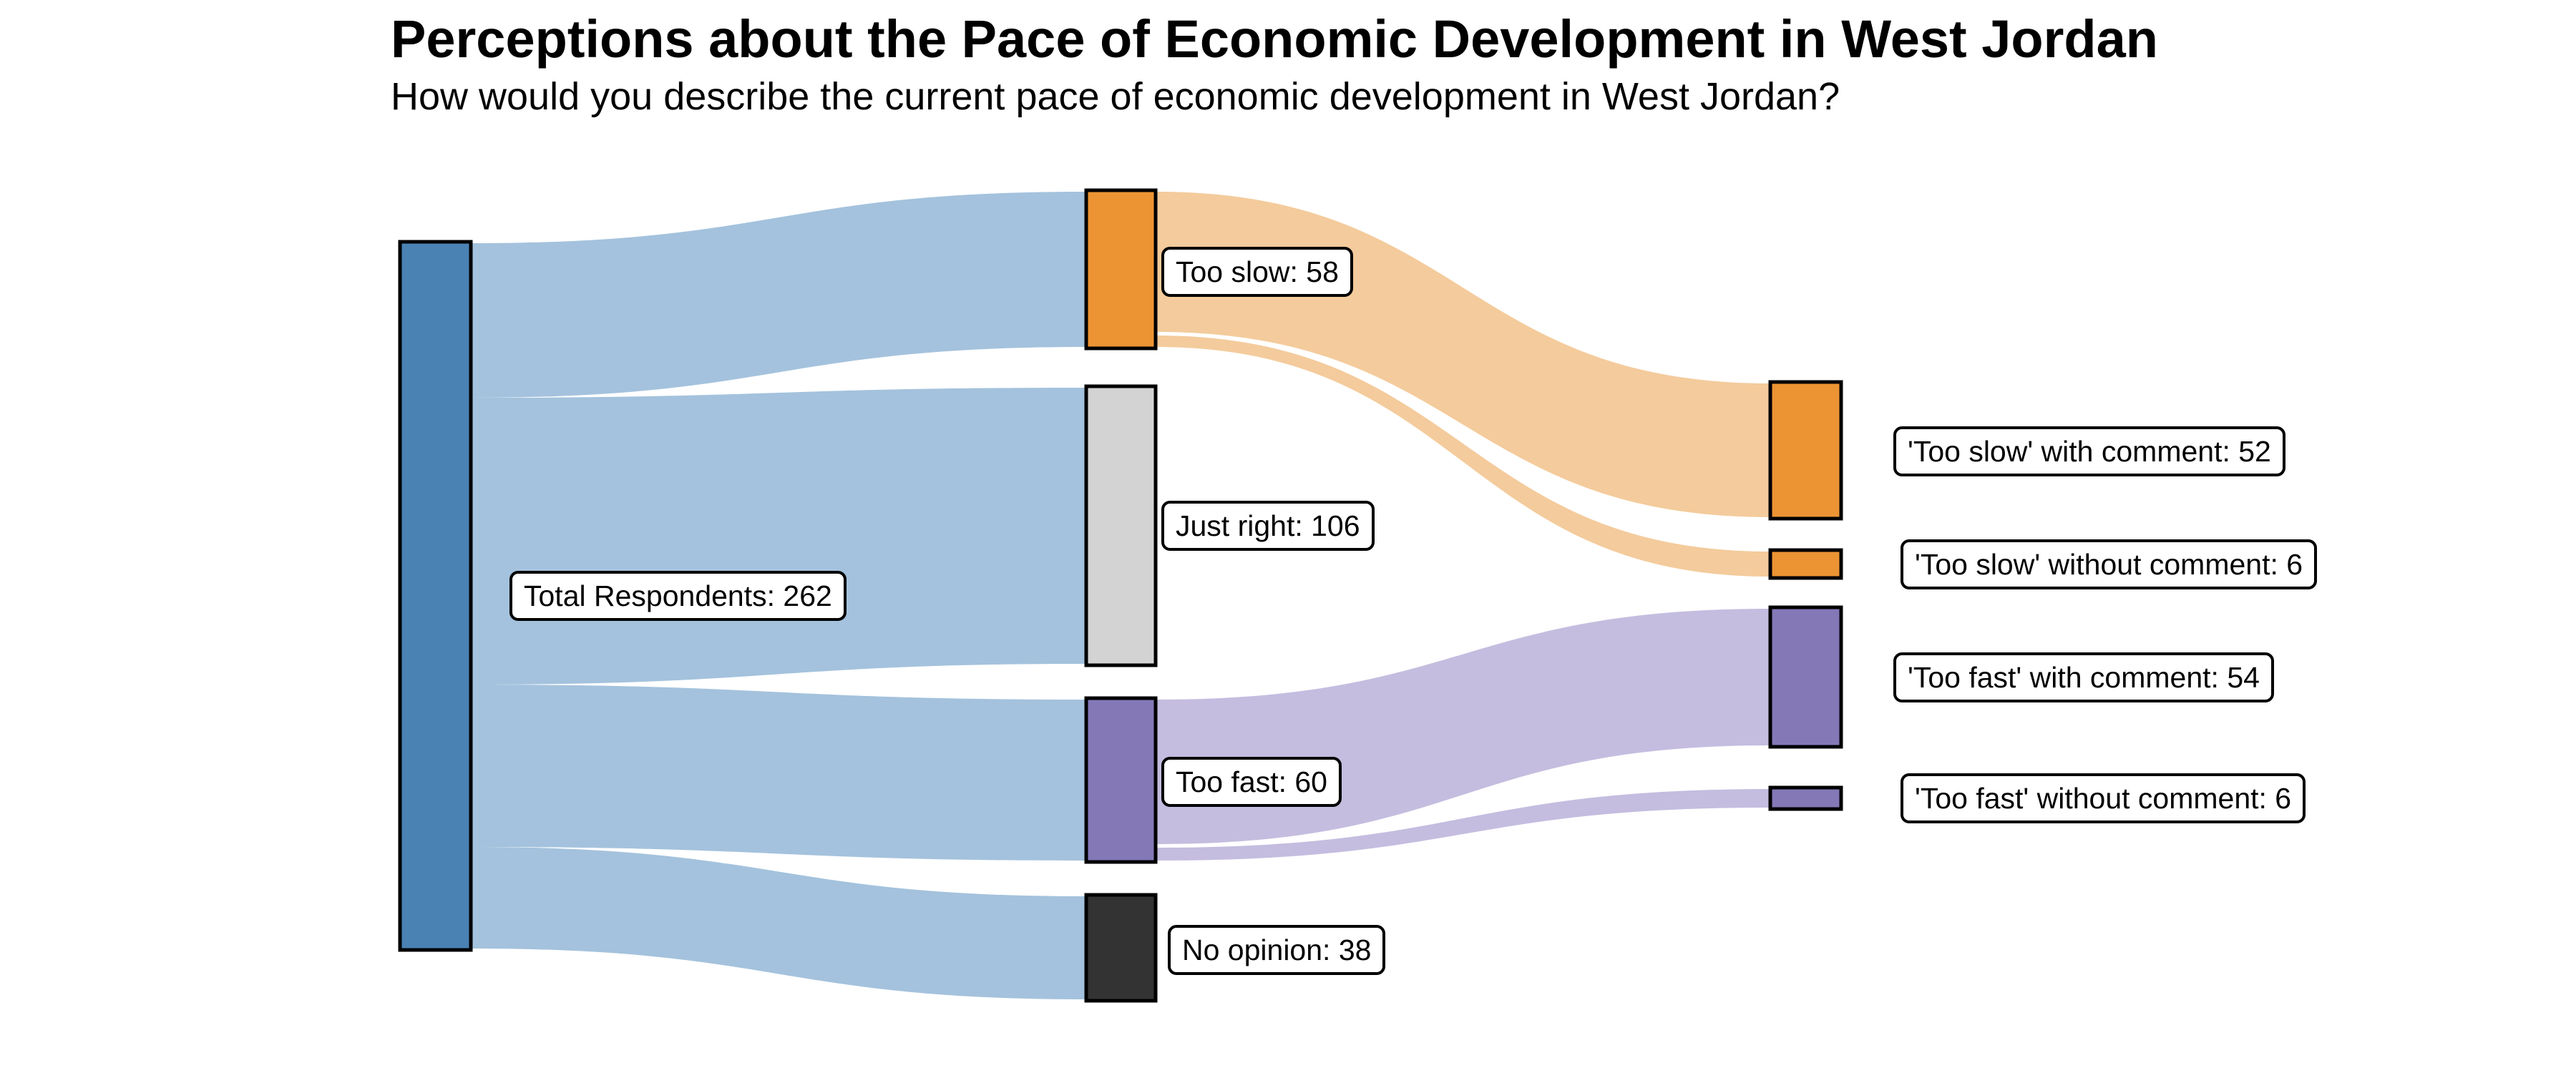 This screenshot has height=1073, width=2576. I want to click on sankey-node-slow_with, so click(1805, 451).